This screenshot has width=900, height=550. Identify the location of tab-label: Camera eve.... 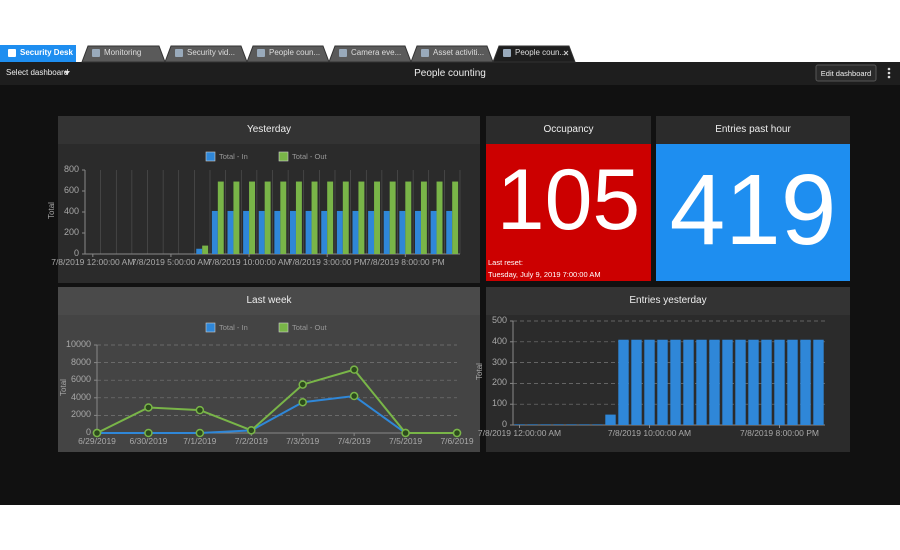
(376, 52).